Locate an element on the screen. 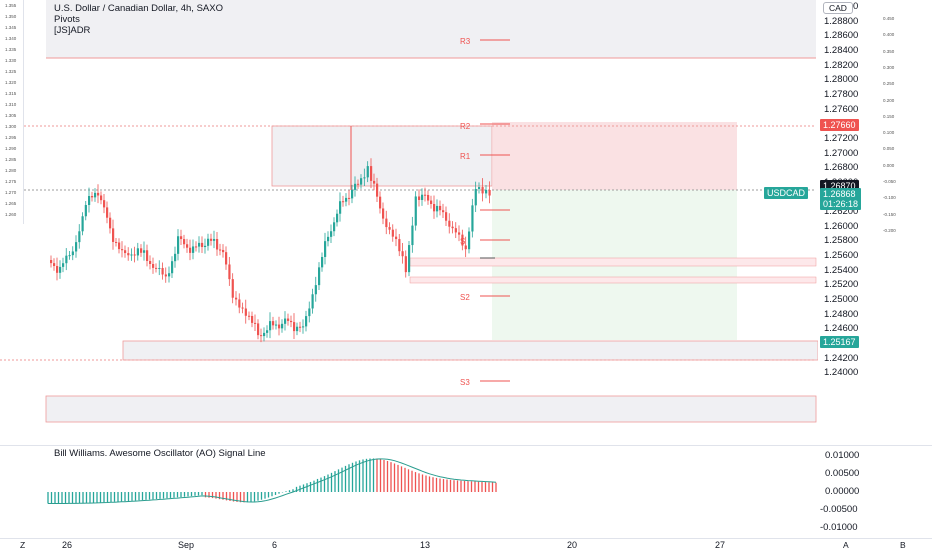 The width and height of the screenshot is (932, 550). b-button: B is located at coordinates (903, 545).